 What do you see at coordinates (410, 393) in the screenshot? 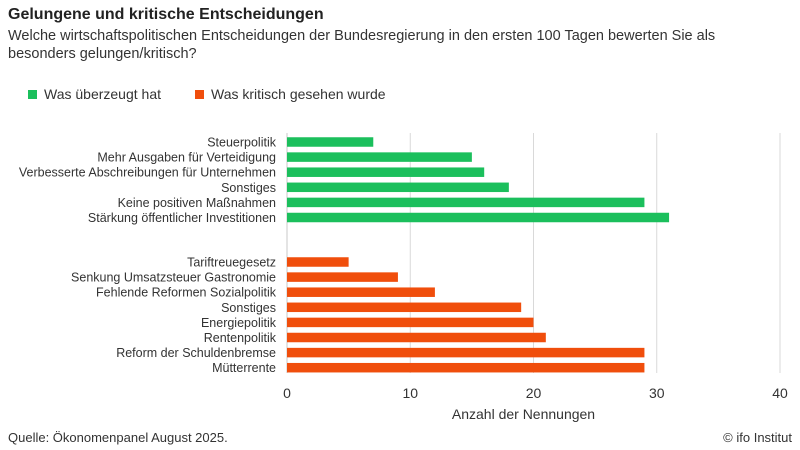
I see `x-tick-label: 10` at bounding box center [410, 393].